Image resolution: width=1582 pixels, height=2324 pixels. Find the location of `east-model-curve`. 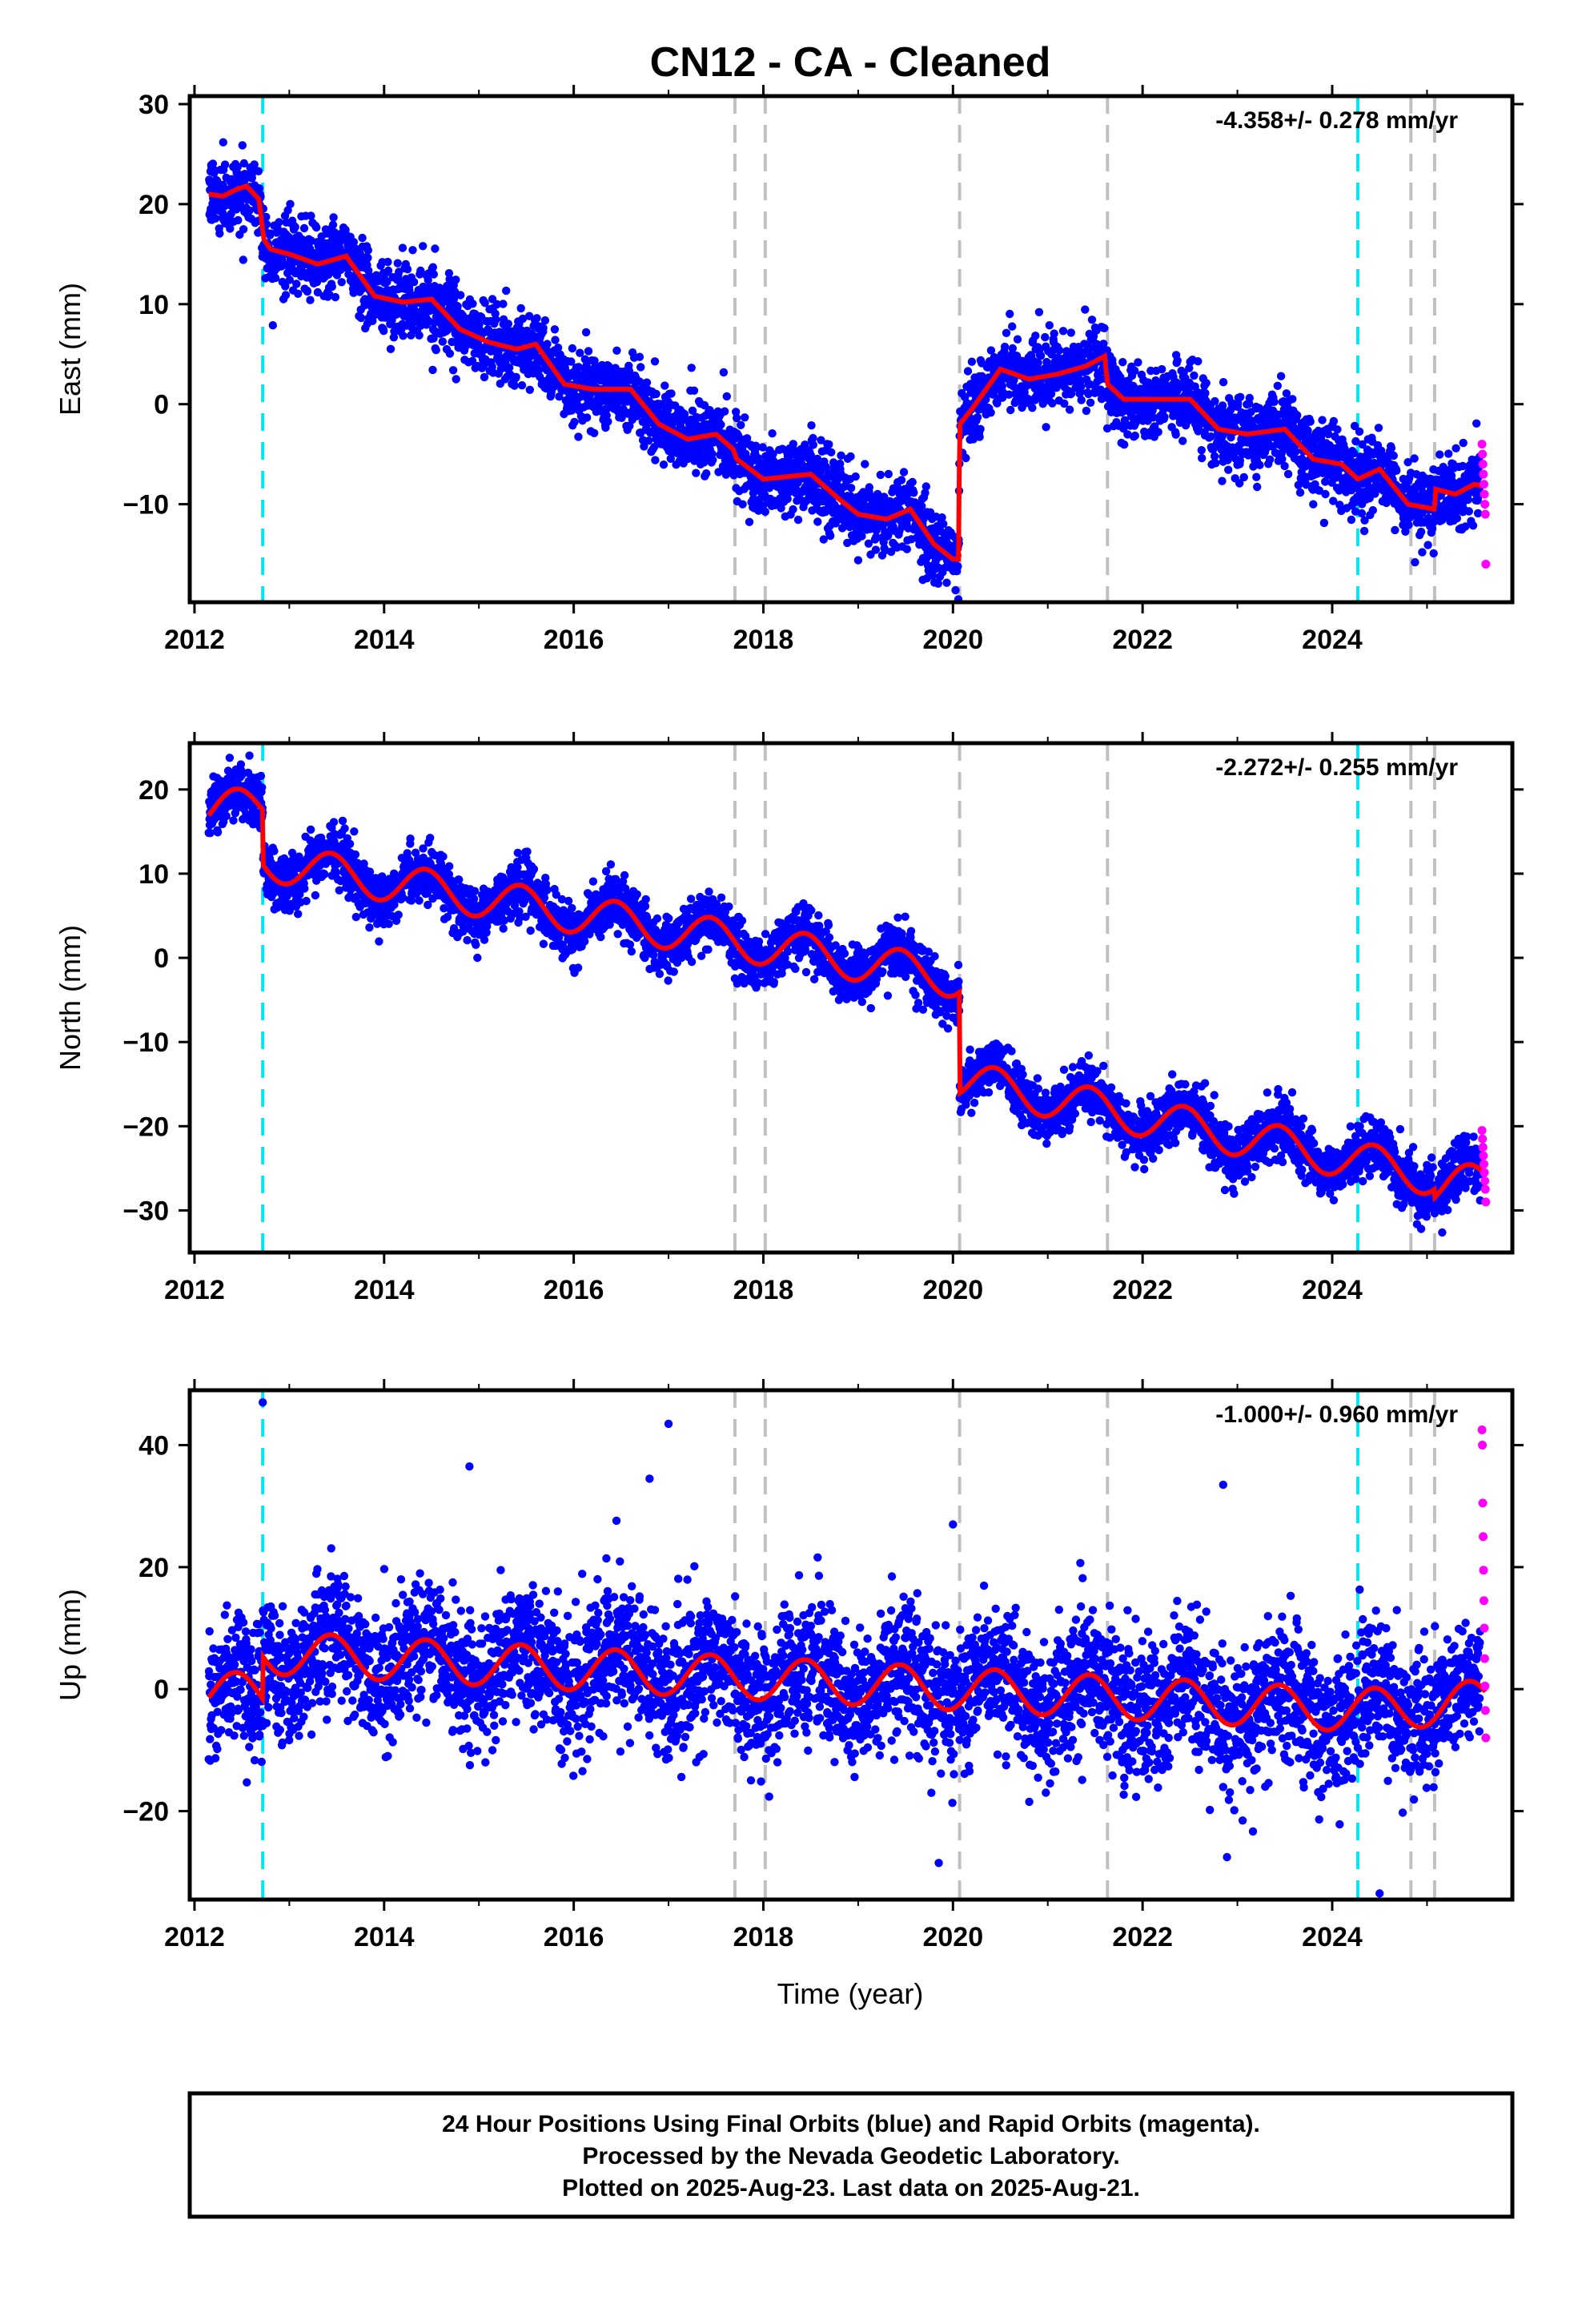

east-model-curve is located at coordinates (847, 372).